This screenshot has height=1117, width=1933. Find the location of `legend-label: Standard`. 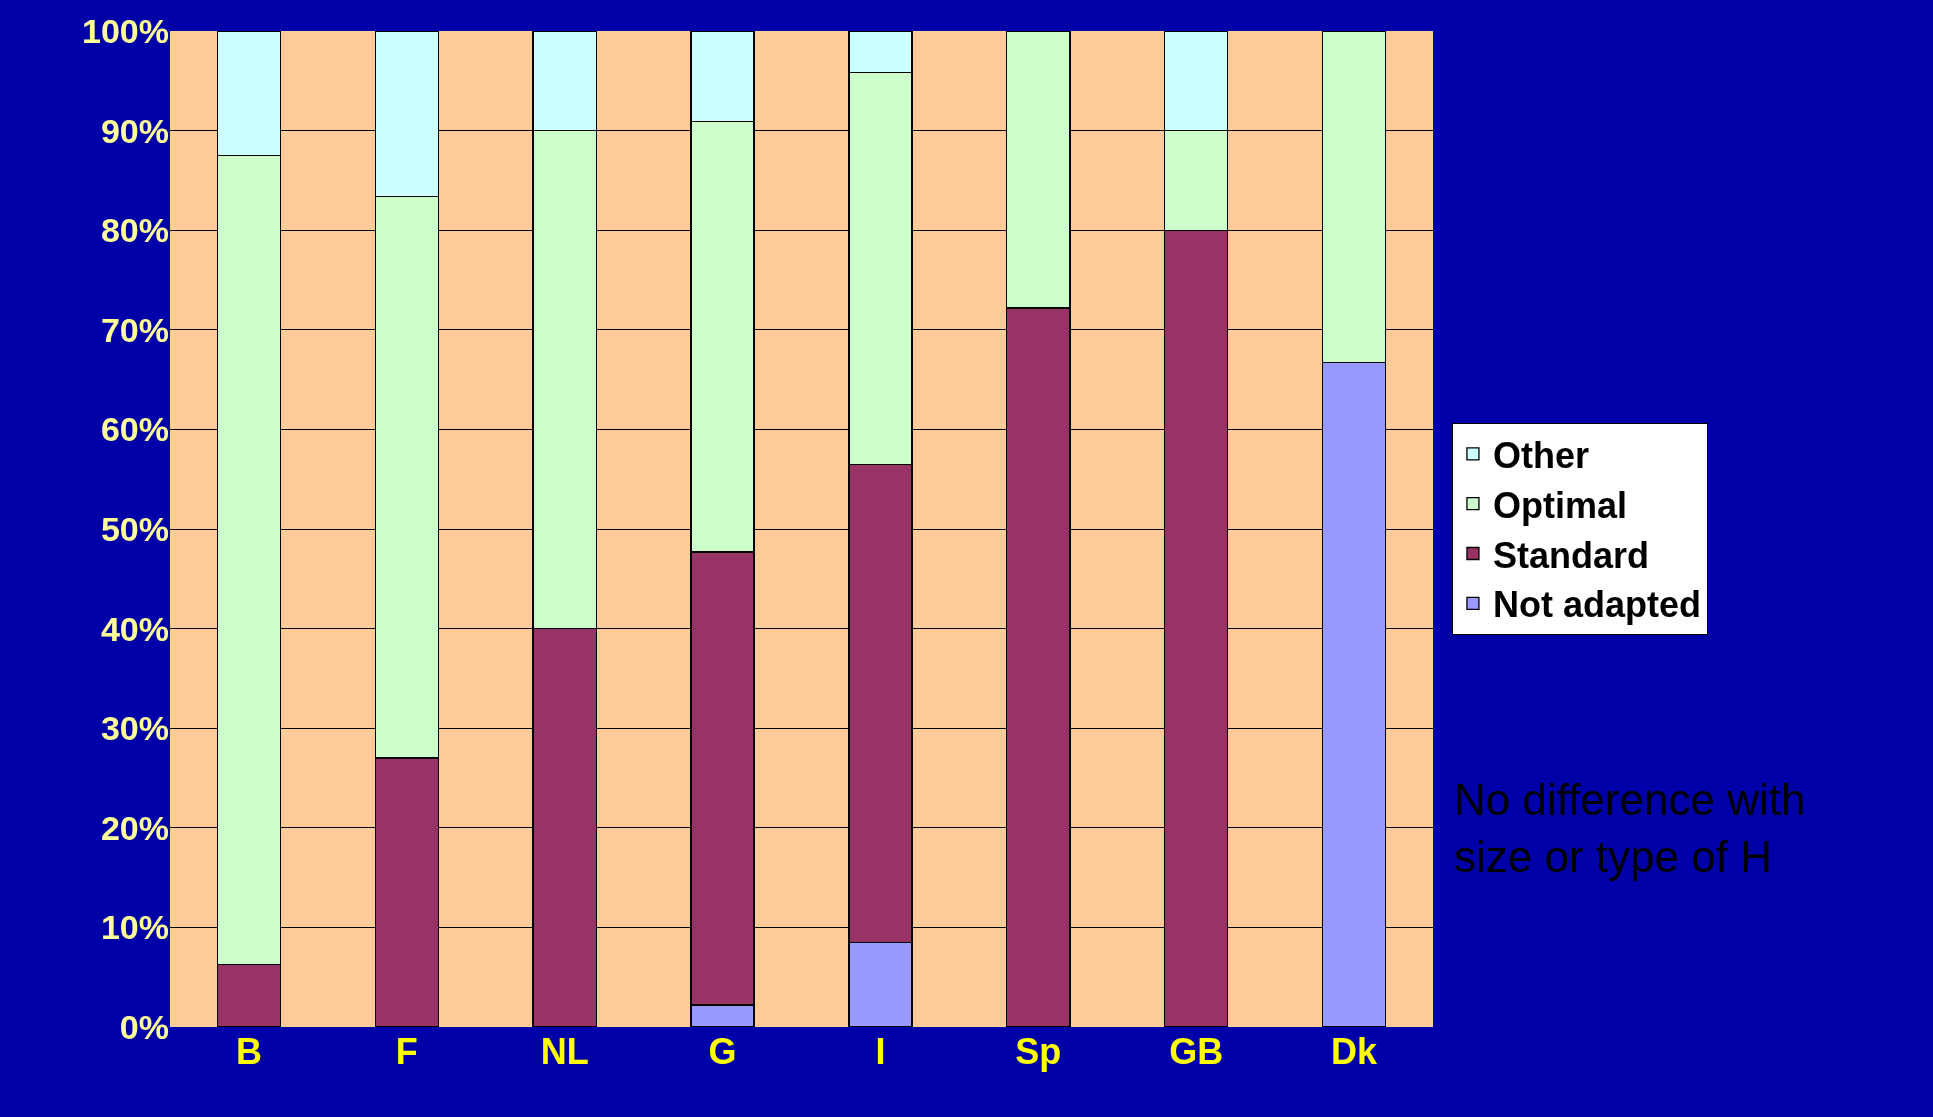

legend-label: Standard is located at coordinates (1570, 555).